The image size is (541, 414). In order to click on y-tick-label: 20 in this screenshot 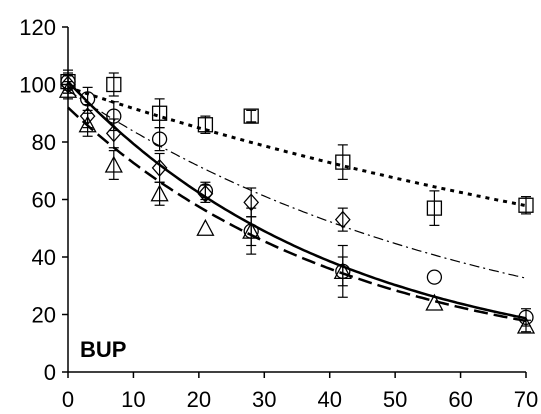, I will do `click(44, 315)`.